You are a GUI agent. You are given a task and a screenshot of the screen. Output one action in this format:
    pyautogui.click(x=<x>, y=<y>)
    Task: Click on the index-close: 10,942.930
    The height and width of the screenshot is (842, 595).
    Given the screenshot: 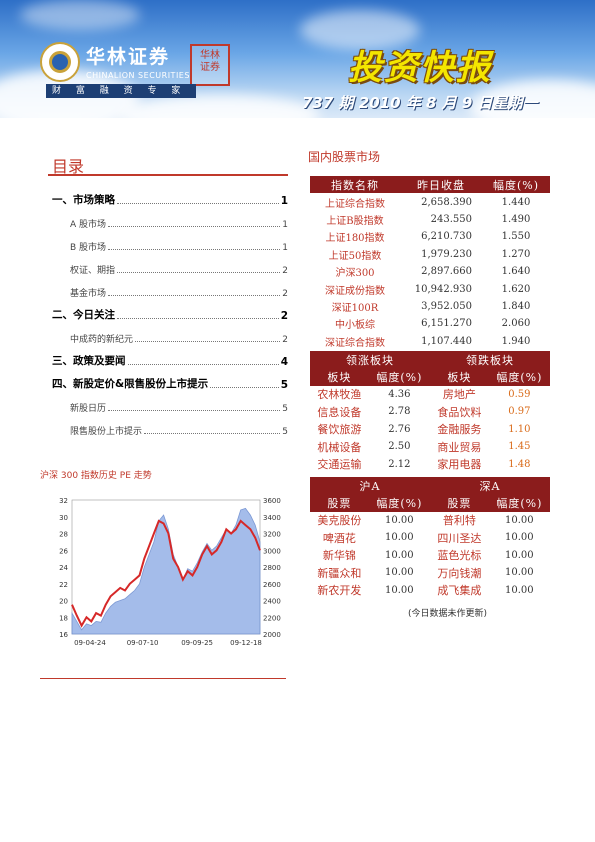 What is the action you would take?
    pyautogui.click(x=443, y=289)
    